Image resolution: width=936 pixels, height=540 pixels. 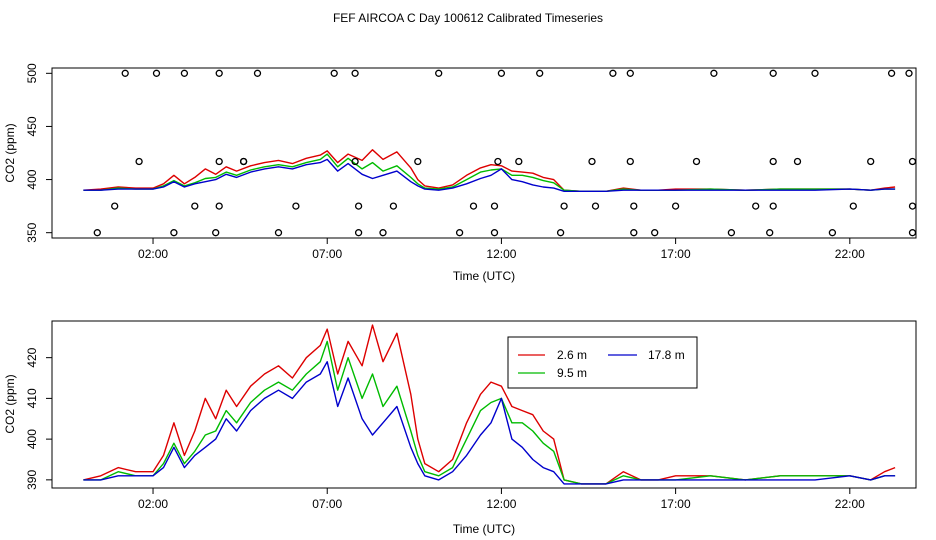 I want to click on top-xtick-label: 12:00, so click(x=501, y=254).